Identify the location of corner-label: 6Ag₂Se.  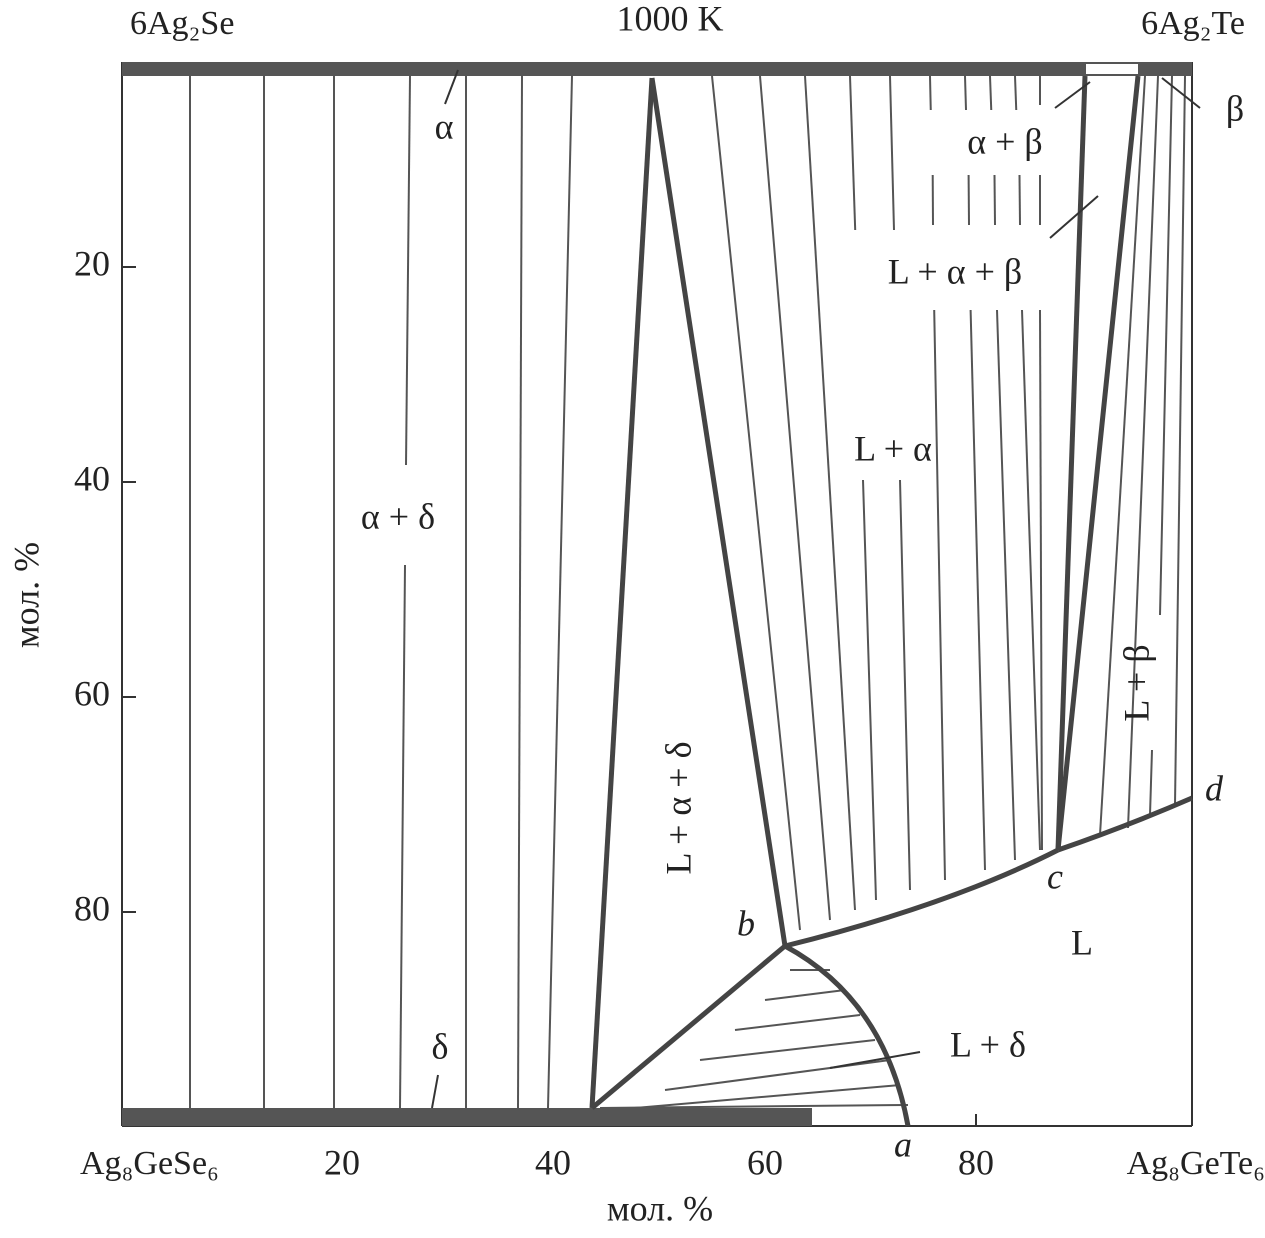
(182, 23).